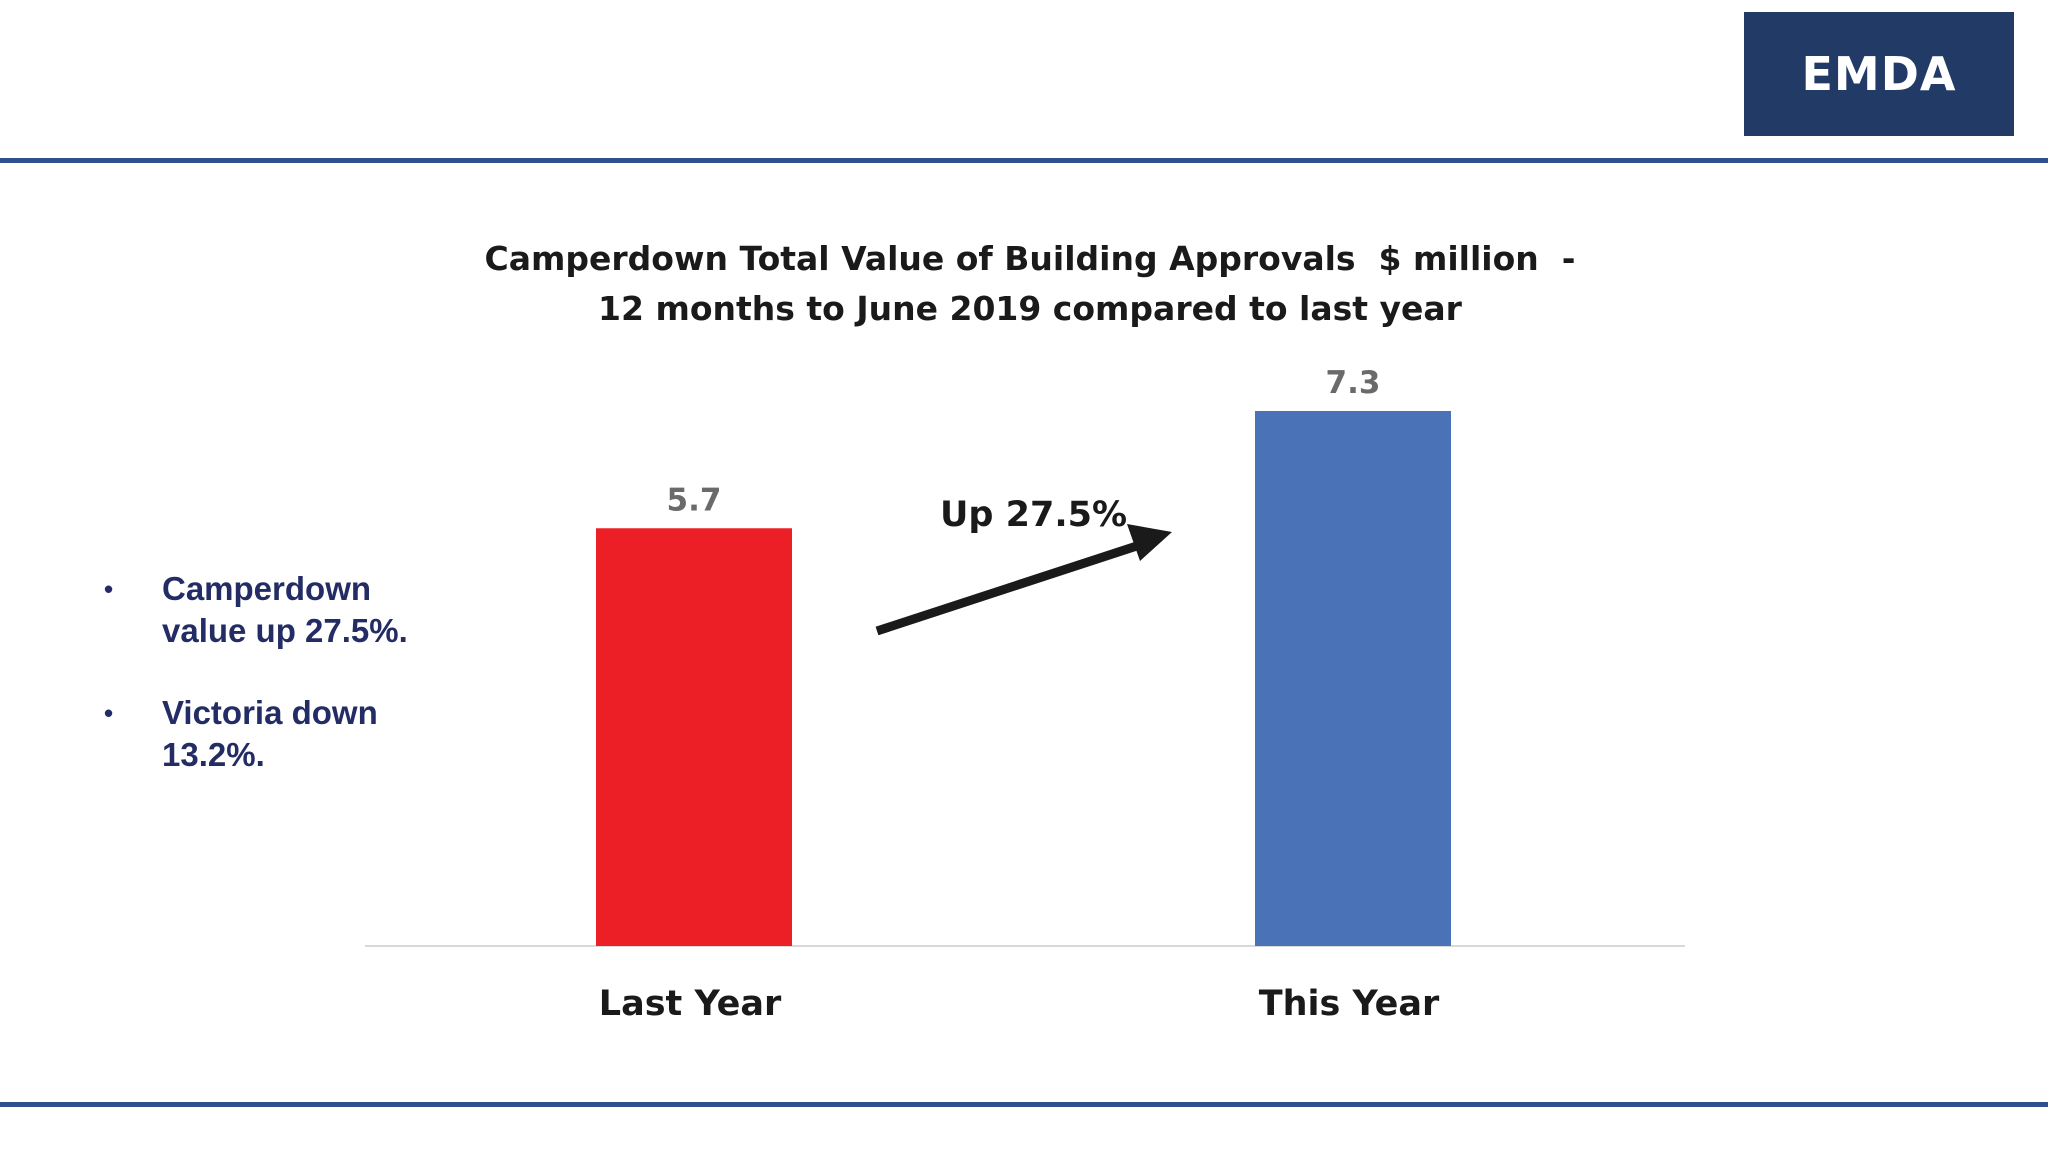 The width and height of the screenshot is (2048, 1161). I want to click on header-divider, so click(1024, 160).